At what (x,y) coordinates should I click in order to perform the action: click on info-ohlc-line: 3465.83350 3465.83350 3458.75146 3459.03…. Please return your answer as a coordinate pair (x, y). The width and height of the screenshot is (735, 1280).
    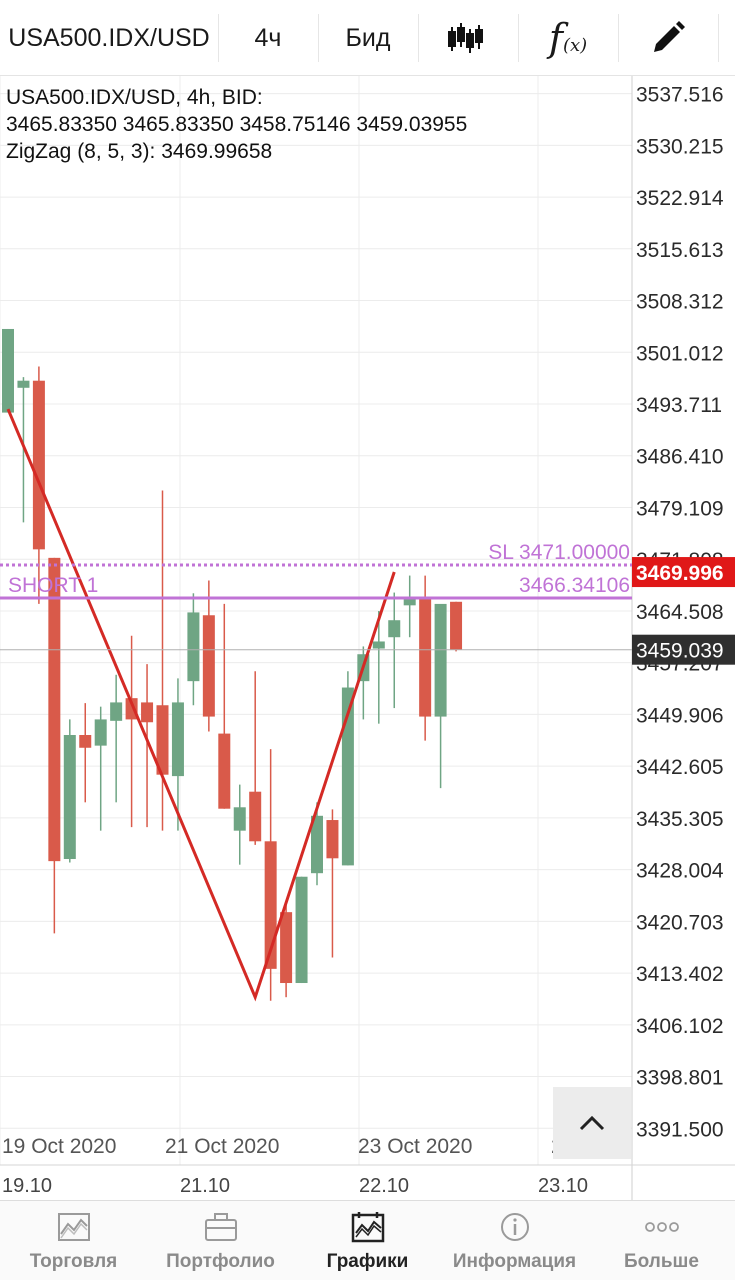
    Looking at the image, I should click on (237, 124).